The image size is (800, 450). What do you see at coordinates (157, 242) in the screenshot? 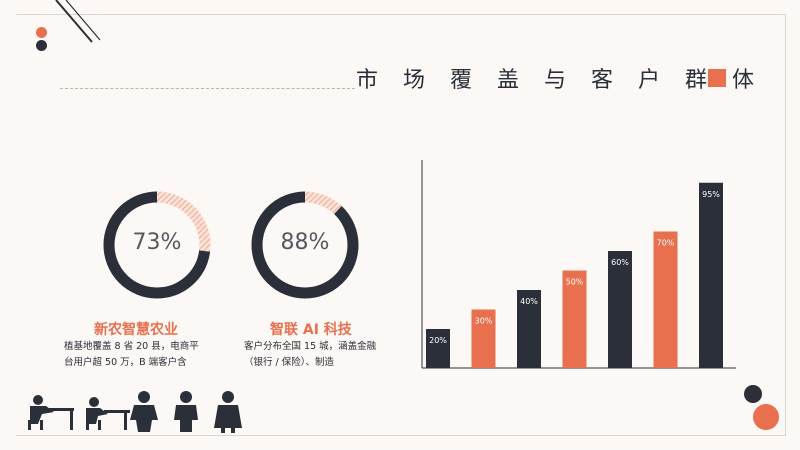
I see `donut-percent-1: 73%` at bounding box center [157, 242].